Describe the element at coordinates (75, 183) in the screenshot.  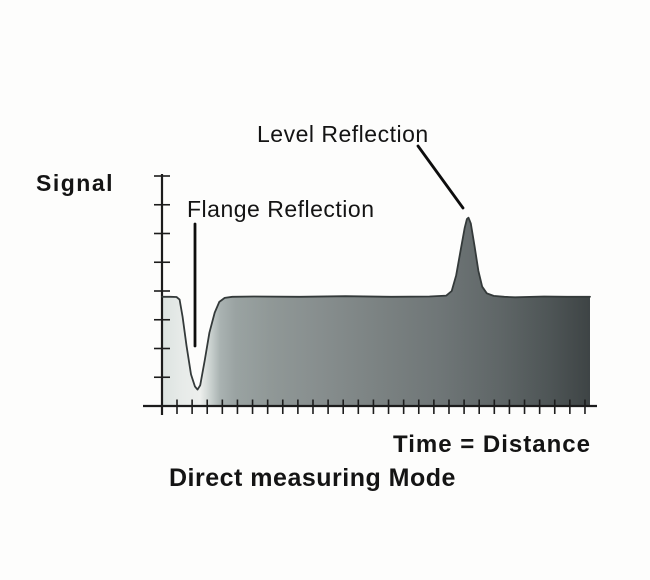
I see `y-axis-label: Signal` at that location.